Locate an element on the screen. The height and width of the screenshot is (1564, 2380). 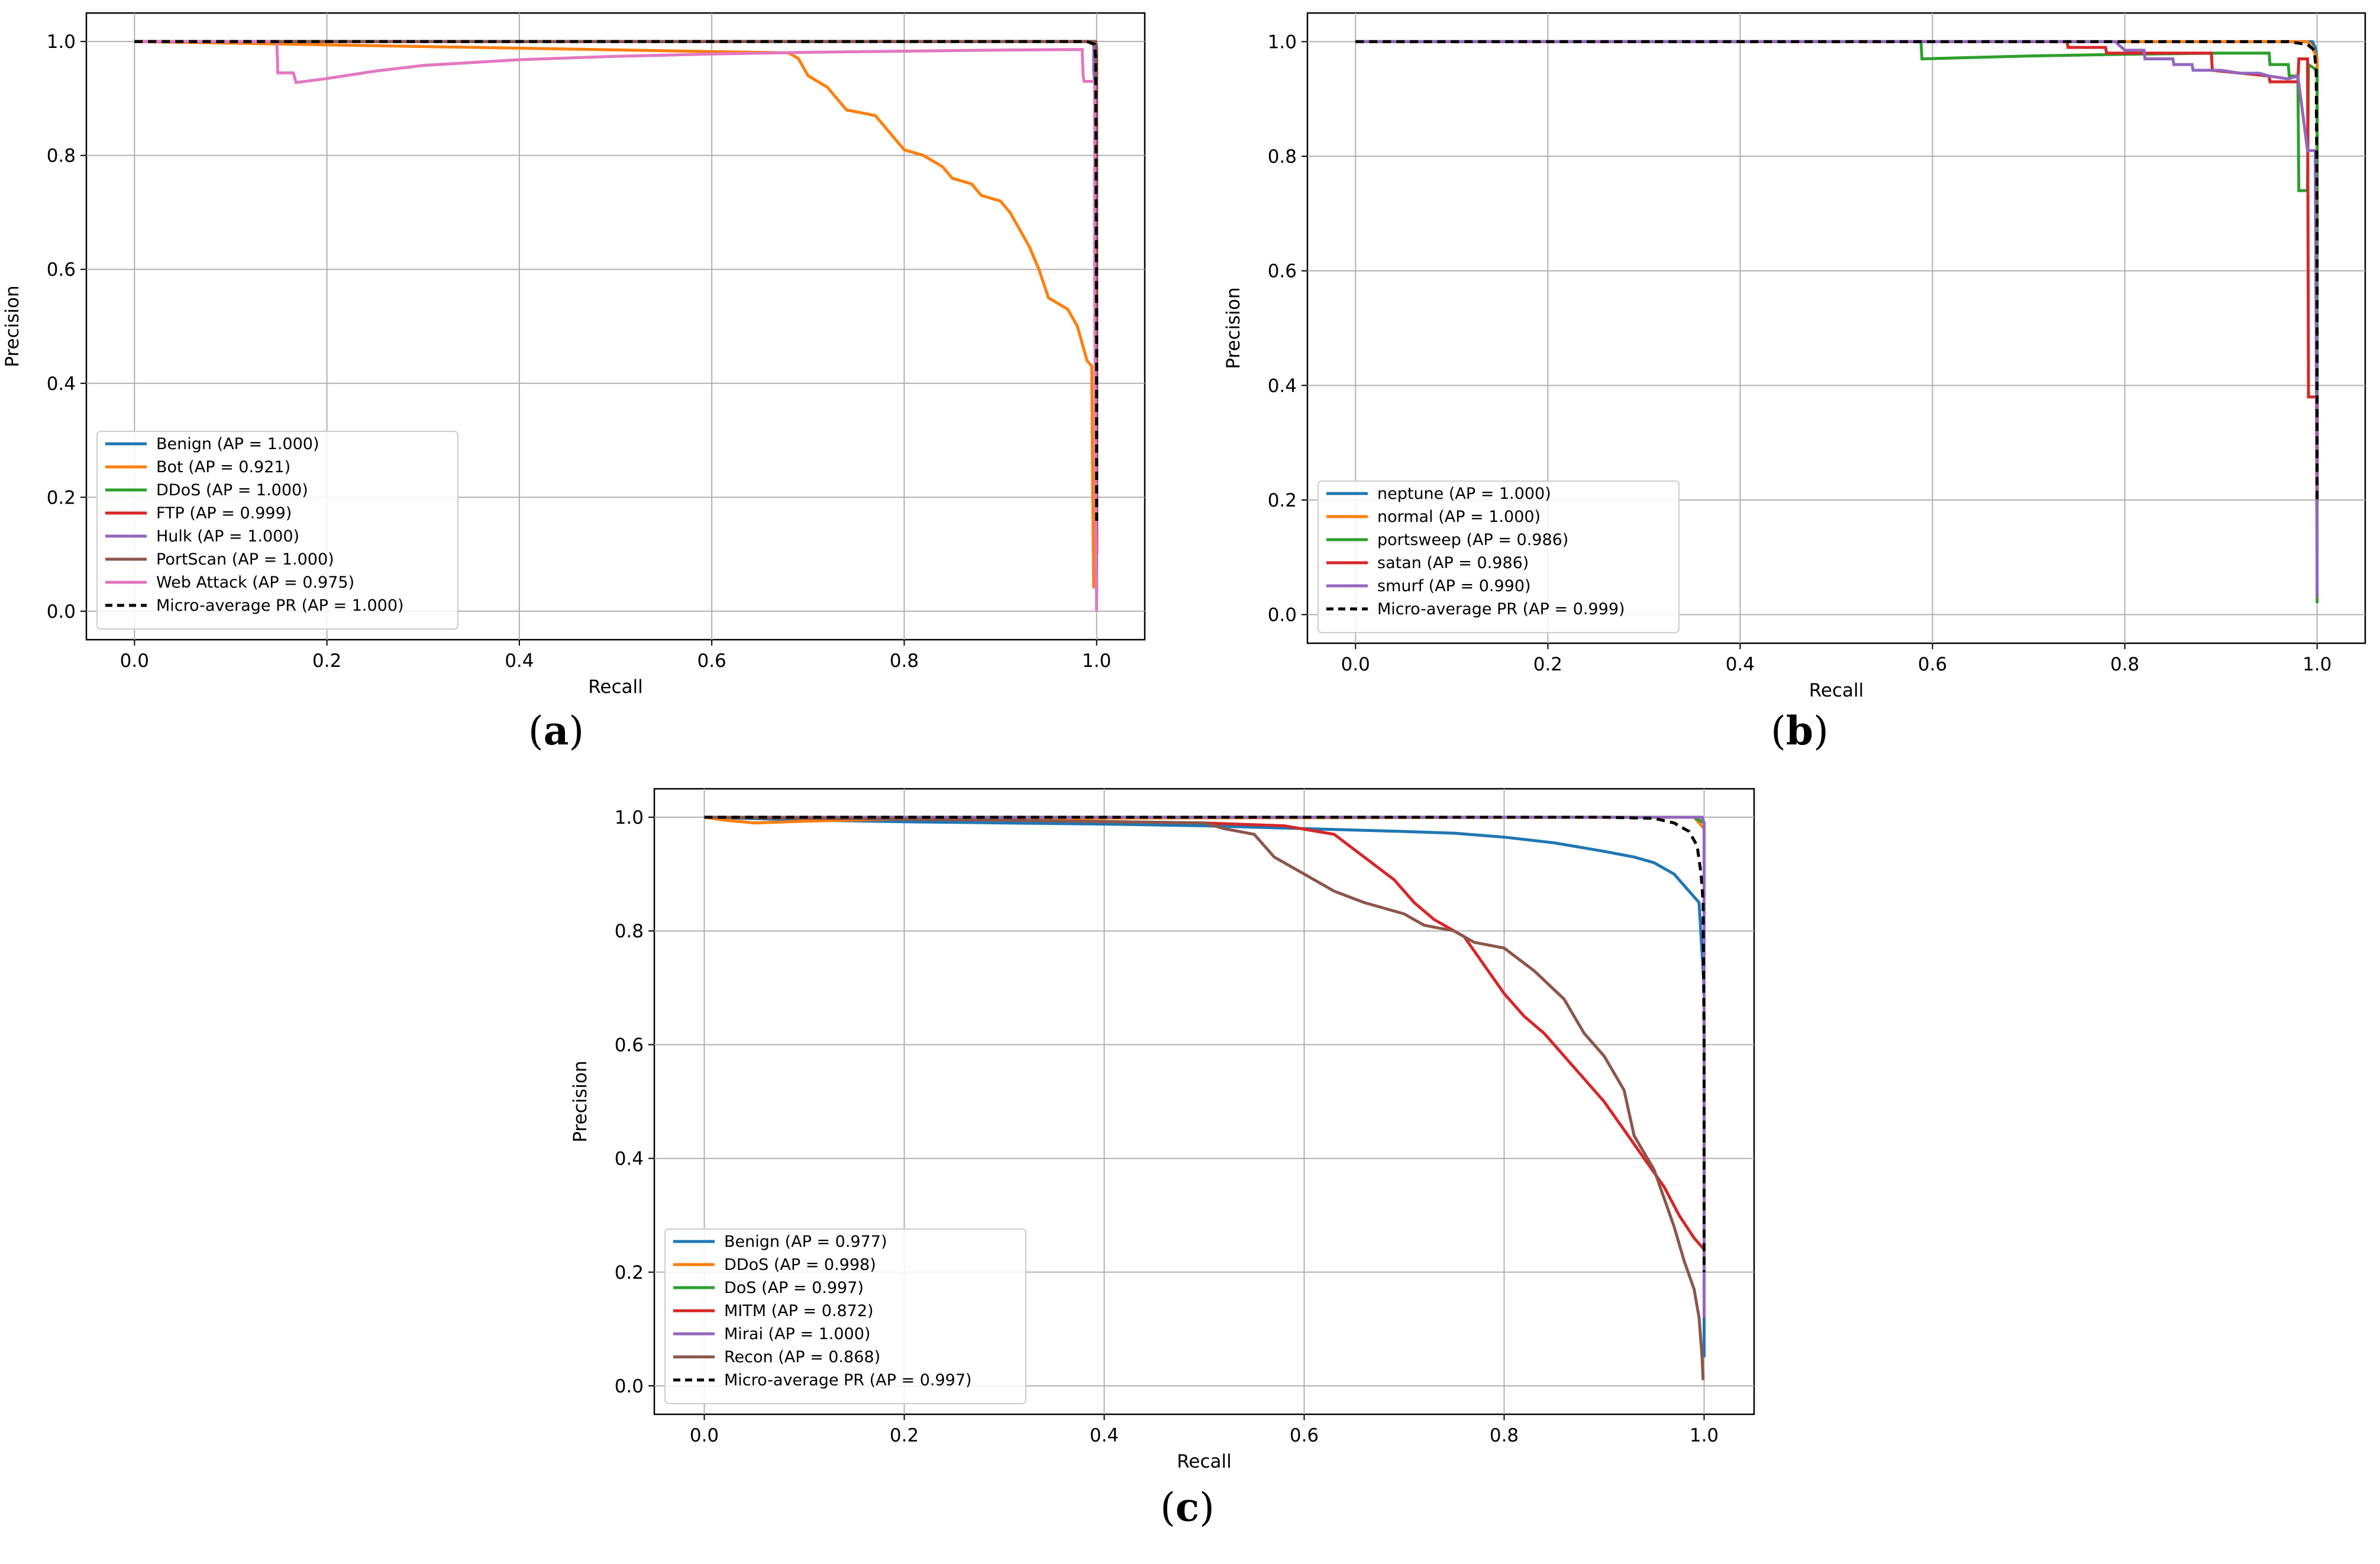
chart-a-ytick-label: 0.0 is located at coordinates (61, 612).